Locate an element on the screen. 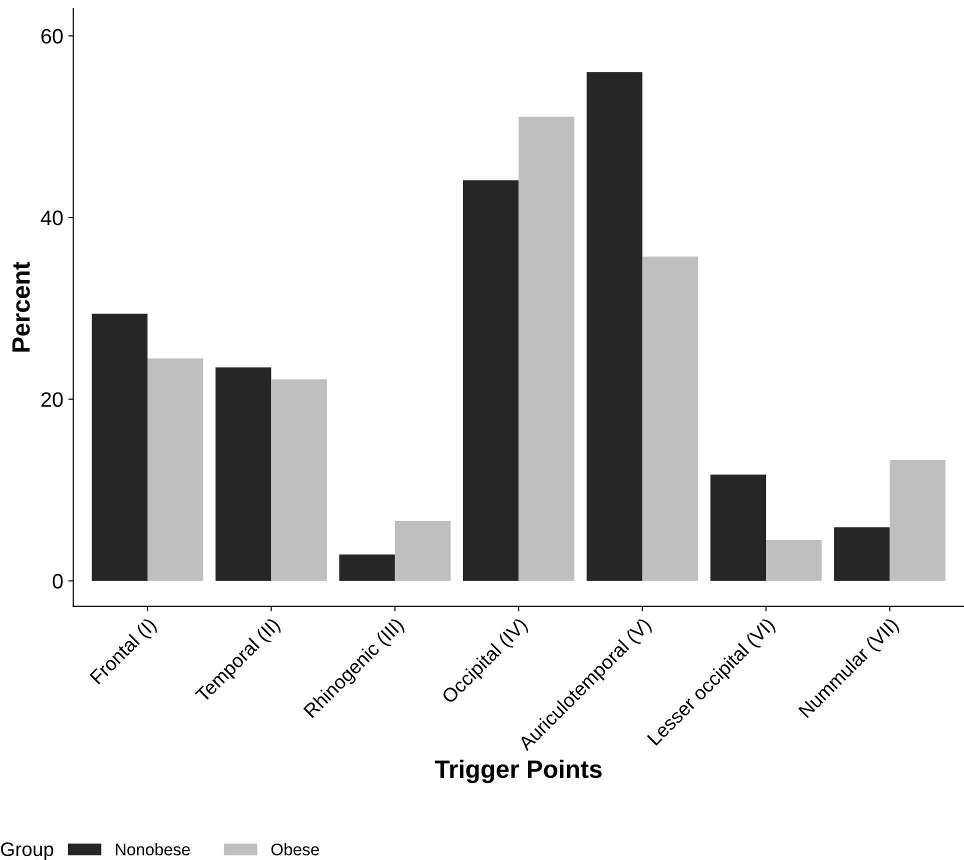 This screenshot has width=964, height=860. y-tick-label: 0 is located at coordinates (57, 581).